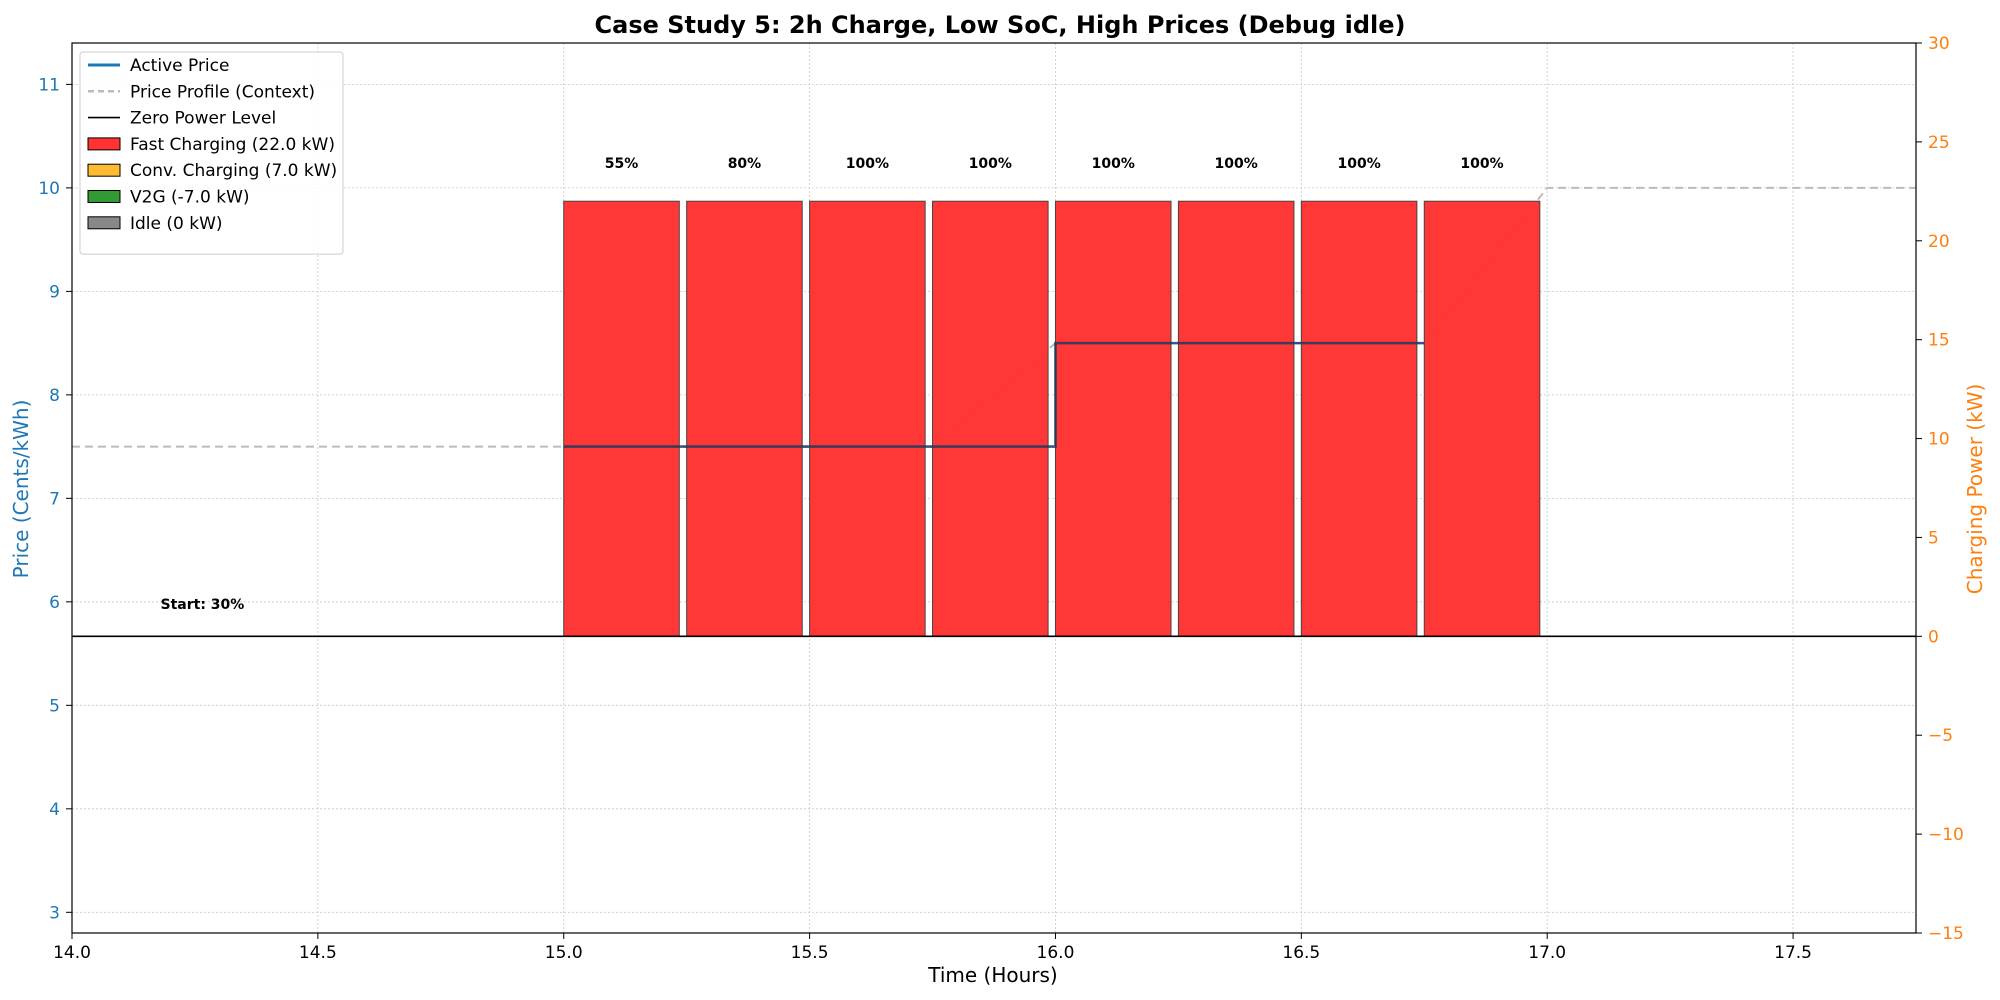 This screenshot has width=2000, height=1000. What do you see at coordinates (932, 948) in the screenshot?
I see `x-axis-ticks: 14.0 14.5 15.0 15.5 16.0 16.5 17.0 17.5` at bounding box center [932, 948].